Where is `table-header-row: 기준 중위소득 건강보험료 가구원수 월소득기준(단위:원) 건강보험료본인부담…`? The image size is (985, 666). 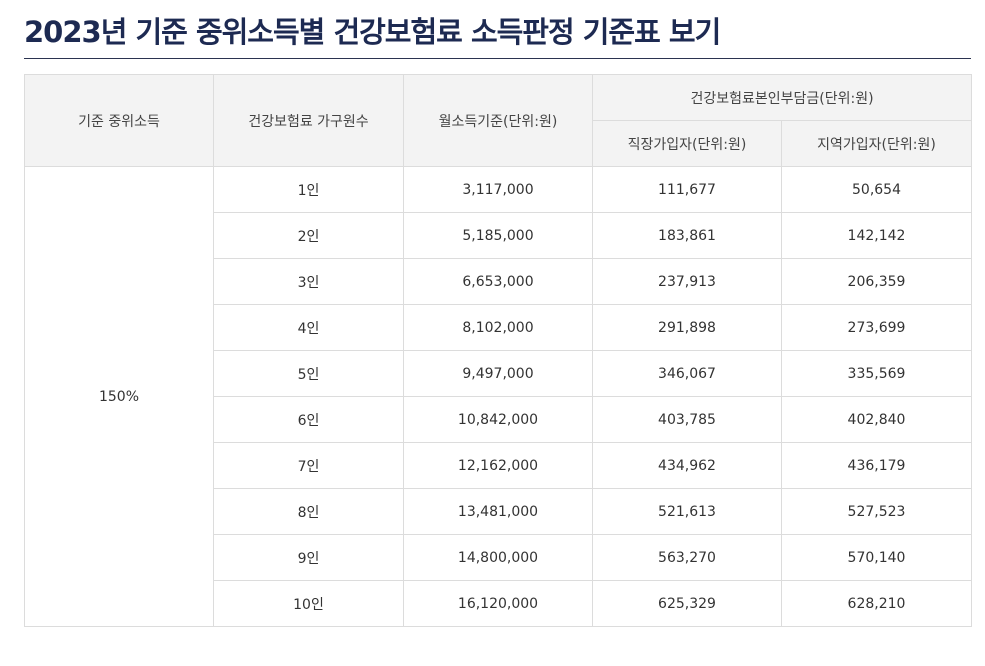
table-header-row: 기준 중위소득 건강보험료 가구원수 월소득기준(단위:원) 건강보험료본인부담… is located at coordinates (498, 120).